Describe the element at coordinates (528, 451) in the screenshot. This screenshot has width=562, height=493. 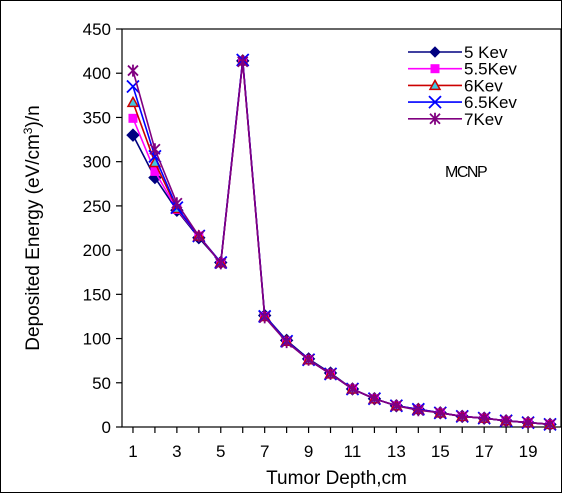
I see `x-tick-label: 19` at that location.